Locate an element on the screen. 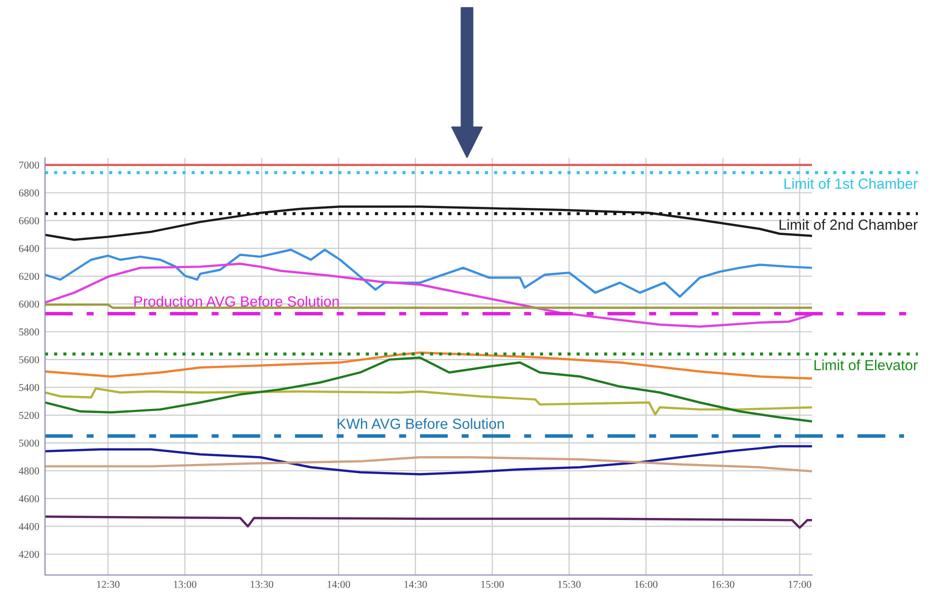 Image resolution: width=935 pixels, height=598 pixels. y-tick-label: 6800 is located at coordinates (29, 192).